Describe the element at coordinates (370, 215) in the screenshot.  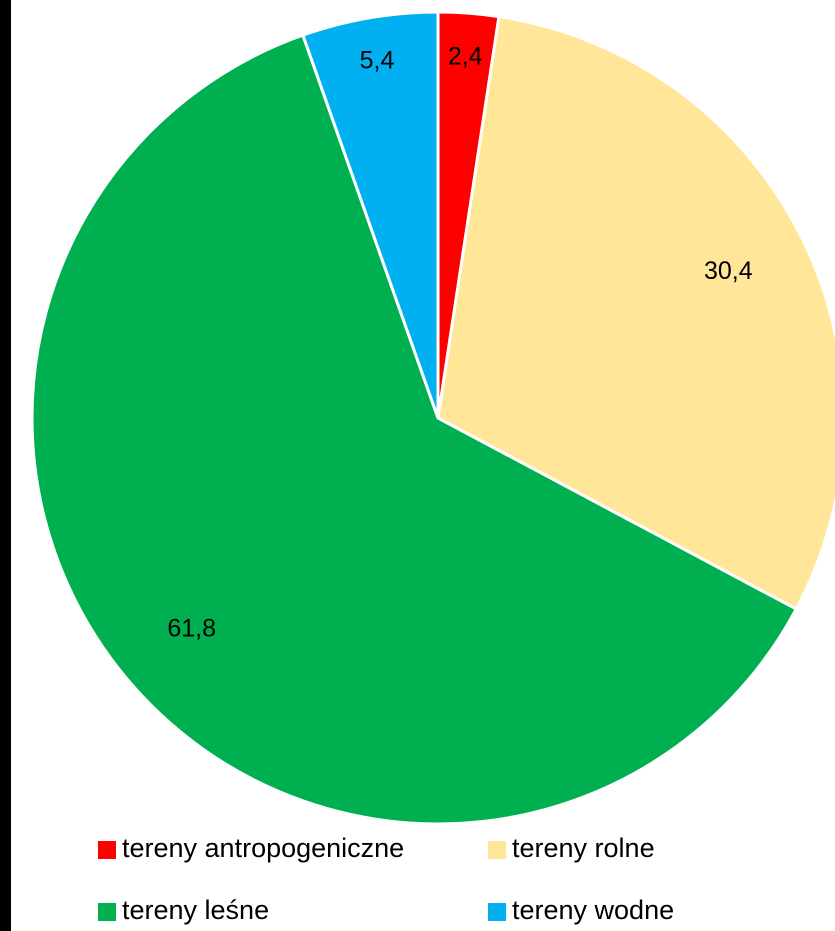
I see `pie-slice` at that location.